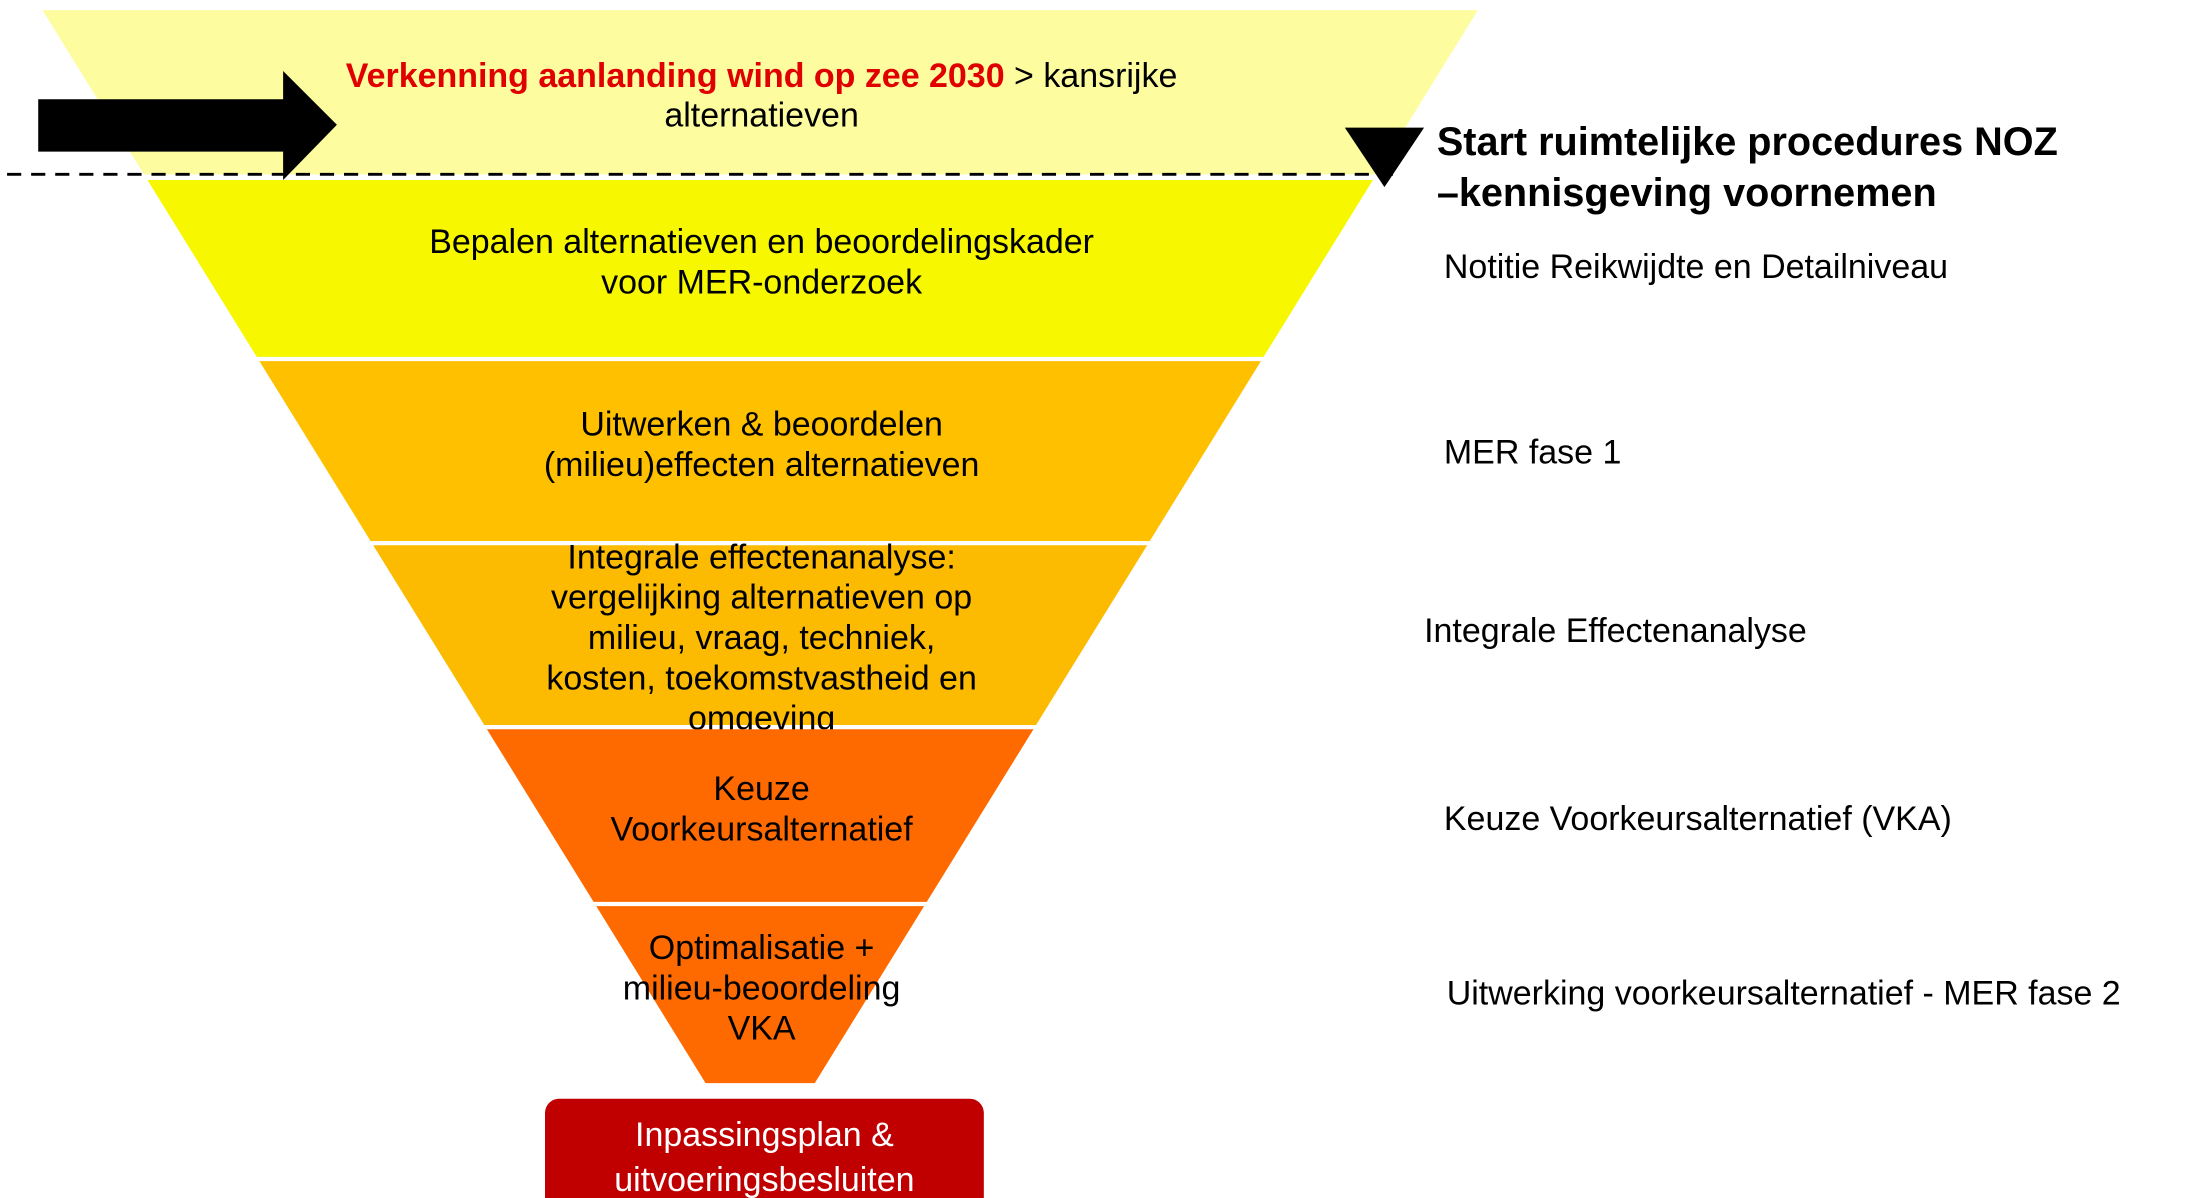 The height and width of the screenshot is (1198, 2197). I want to click on stage-text: Keuze, so click(761, 789).